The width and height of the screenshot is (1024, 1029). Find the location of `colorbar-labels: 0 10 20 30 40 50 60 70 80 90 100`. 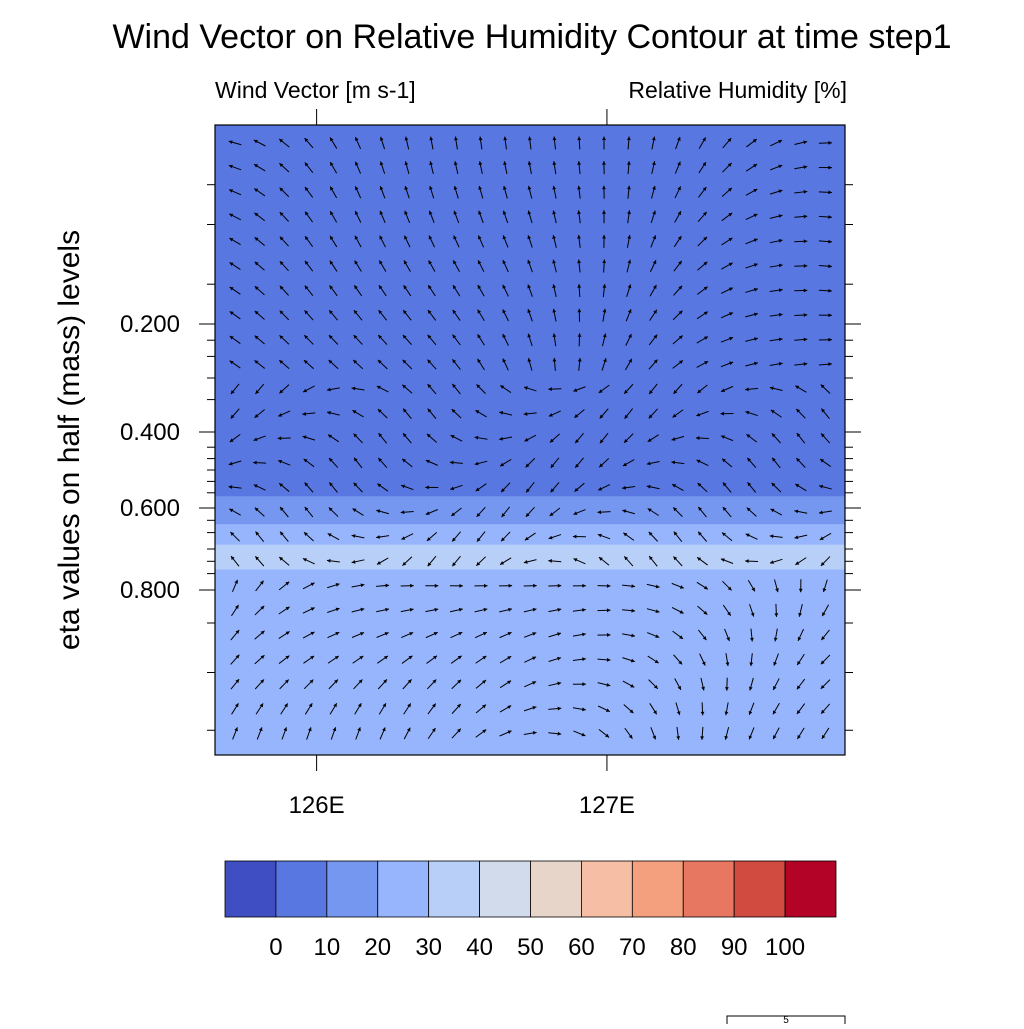

colorbar-labels: 0 10 20 30 40 50 60 70 80 90 100 is located at coordinates (537, 947).